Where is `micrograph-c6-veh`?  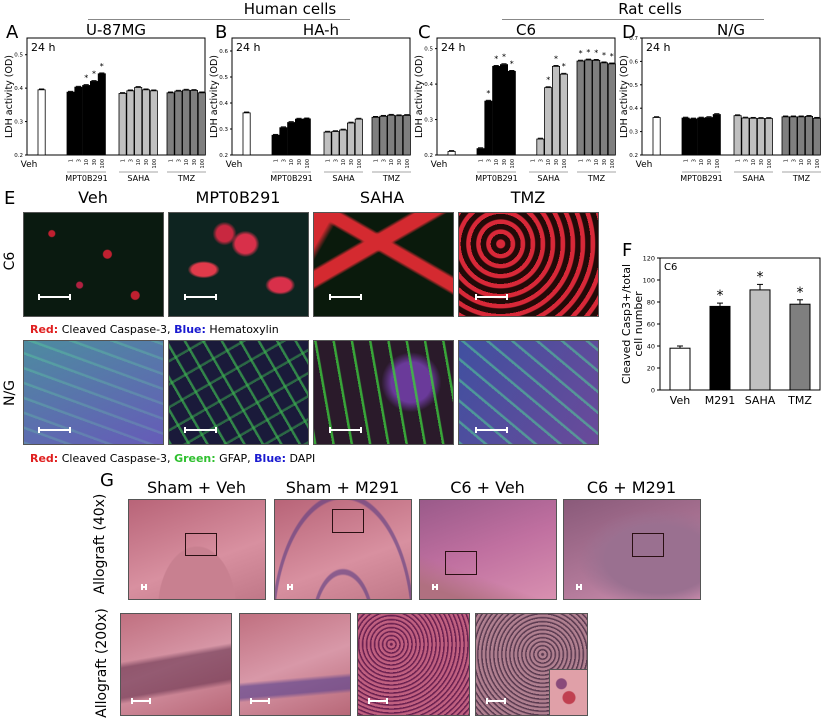 micrograph-c6-veh is located at coordinates (93, 264).